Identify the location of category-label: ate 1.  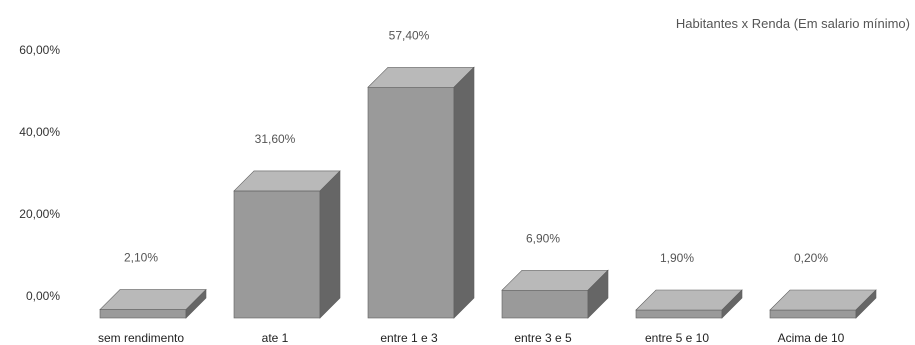
(275, 338).